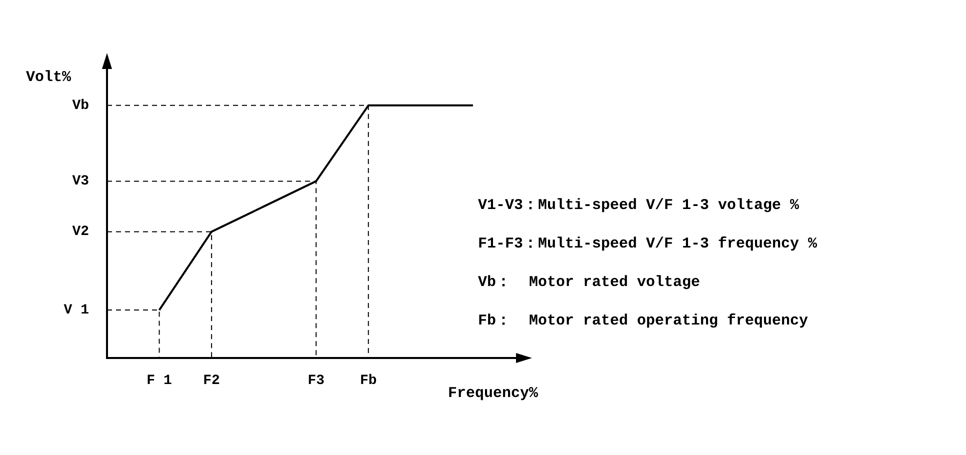 Image resolution: width=966 pixels, height=455 pixels. Describe the element at coordinates (368, 380) in the screenshot. I see `x-tick-label: Fb` at that location.